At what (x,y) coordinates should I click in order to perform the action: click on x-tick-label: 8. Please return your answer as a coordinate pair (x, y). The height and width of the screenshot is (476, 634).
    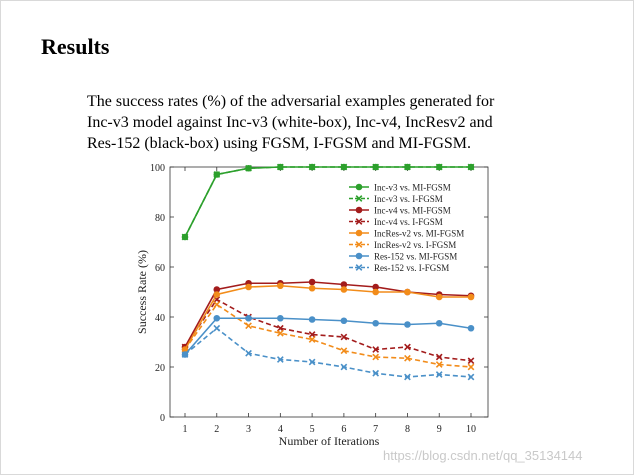
    Looking at the image, I should click on (407, 429).